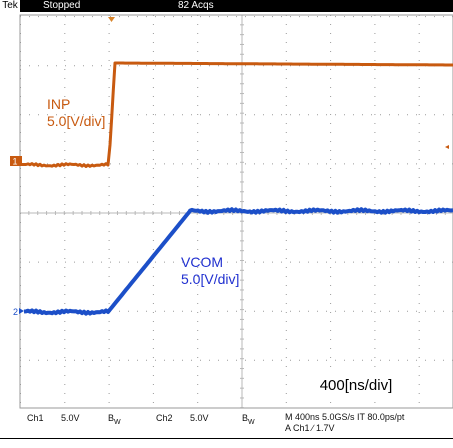 This screenshot has height=448, width=453. Describe the element at coordinates (356, 385) in the screenshot. I see `timebase-label: 400[ns/div]` at that location.